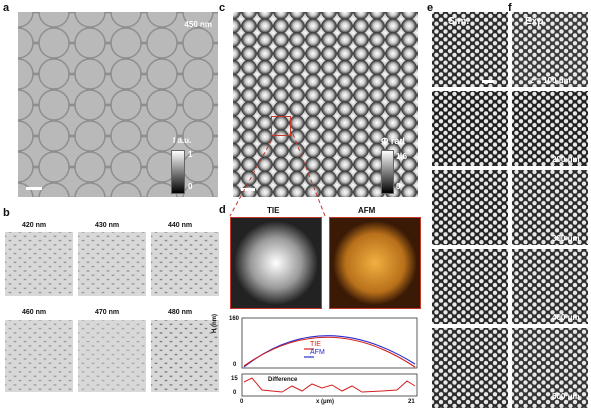 The height and width of the screenshot is (408, 591). Describe the element at coordinates (276, 263) in the screenshot. I see `panel-d-tie-image` at that location.